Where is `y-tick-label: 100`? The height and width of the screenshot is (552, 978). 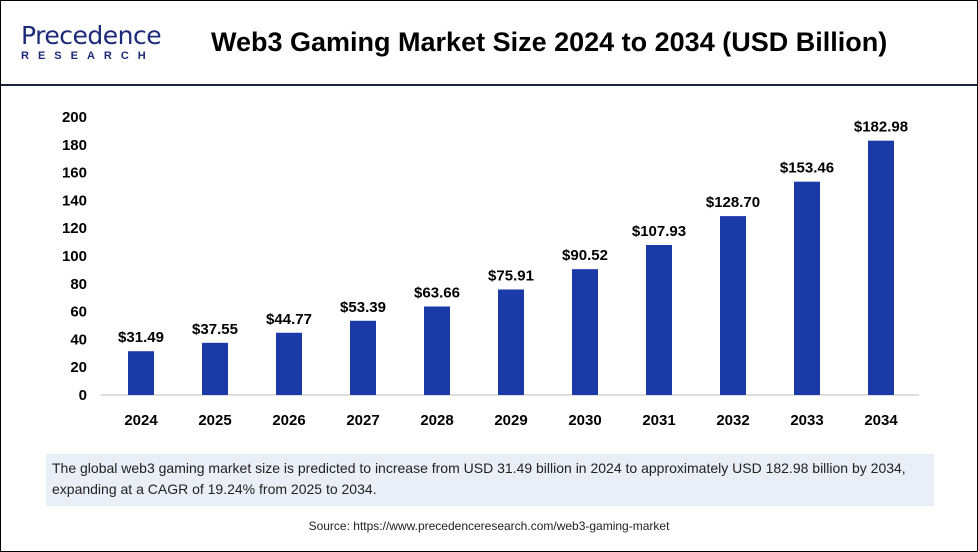
y-tick-label: 100 is located at coordinates (74, 256).